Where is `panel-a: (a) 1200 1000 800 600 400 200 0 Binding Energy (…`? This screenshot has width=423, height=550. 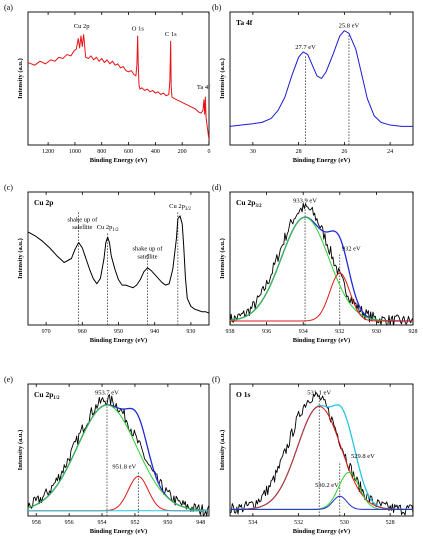 panel-a: (a) 1200 1000 800 600 400 200 0 Binding Energy (… is located at coordinates (107, 83).